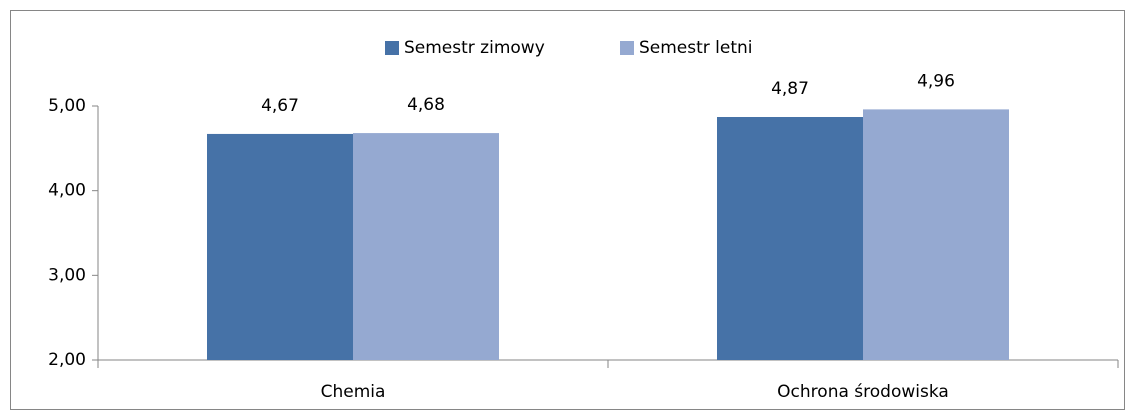 This screenshot has height=420, width=1135. I want to click on data-label: 4,67, so click(280, 106).